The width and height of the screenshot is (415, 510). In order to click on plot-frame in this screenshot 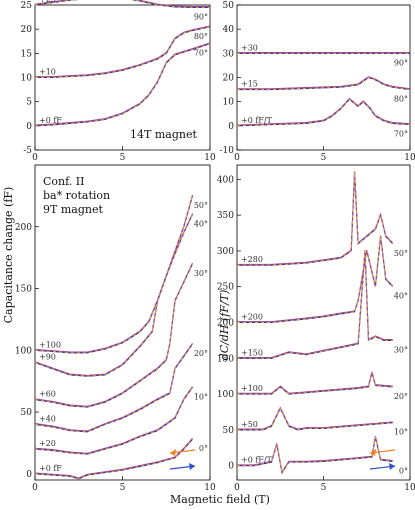, I will do `click(323, 77)`.